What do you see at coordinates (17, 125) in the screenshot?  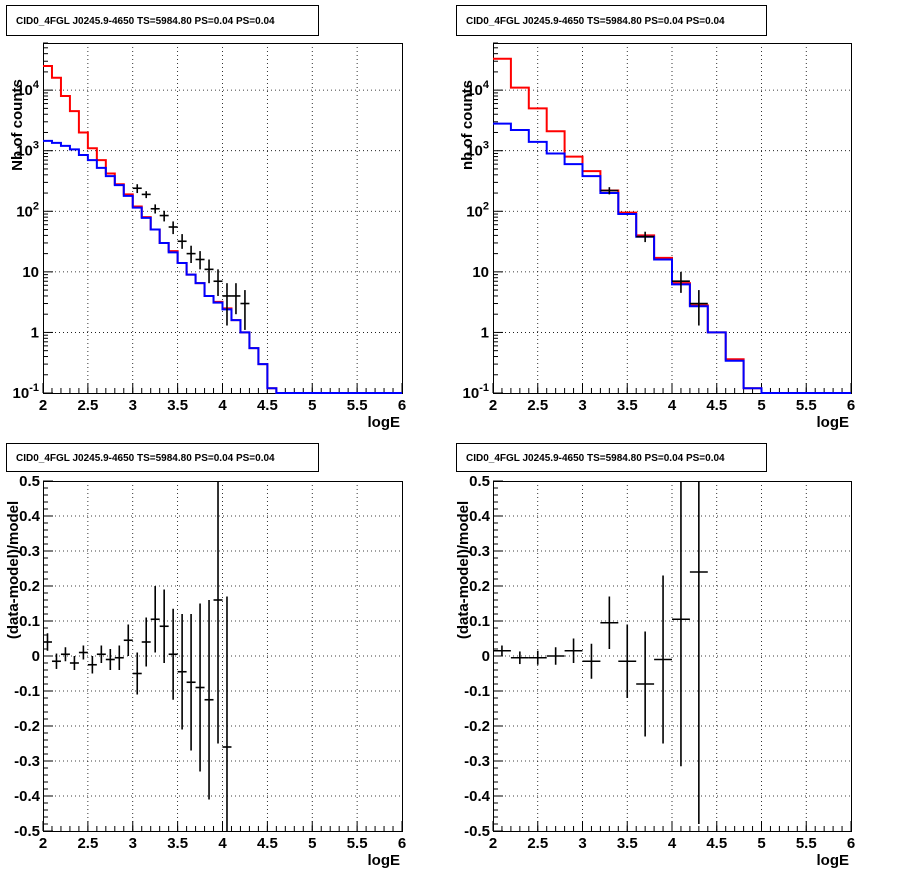 I see `y-axis-label: Nb of counts` at bounding box center [17, 125].